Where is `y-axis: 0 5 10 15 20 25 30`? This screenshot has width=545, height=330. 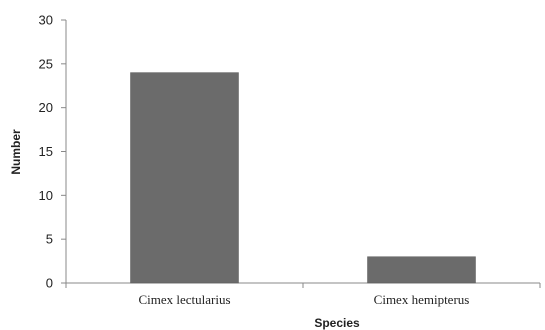 y-axis: 0 5 10 15 20 25 30 is located at coordinates (52, 152).